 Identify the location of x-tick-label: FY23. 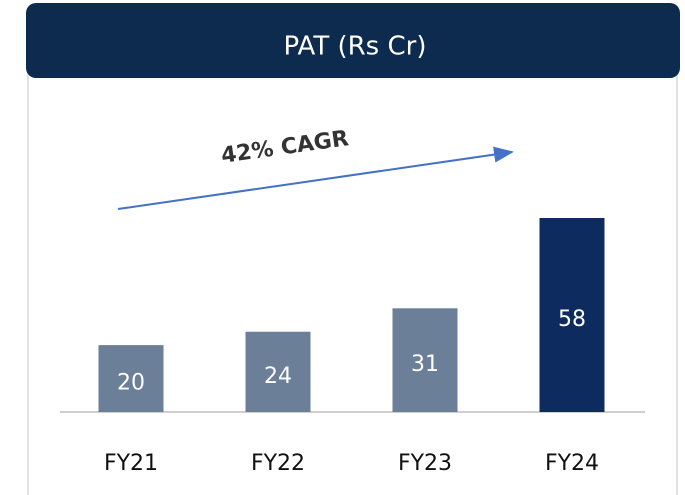
(425, 463).